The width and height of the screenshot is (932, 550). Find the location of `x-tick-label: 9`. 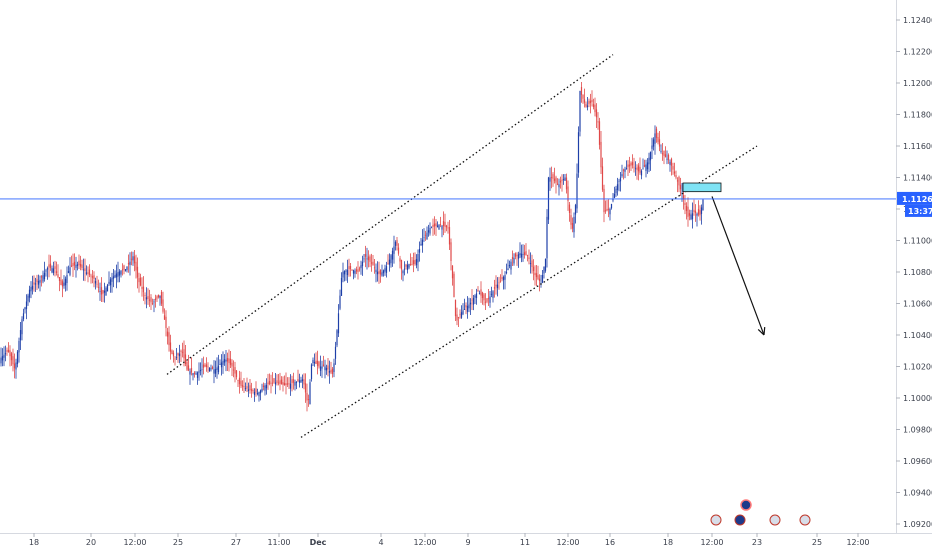

x-tick-label: 9 is located at coordinates (467, 542).